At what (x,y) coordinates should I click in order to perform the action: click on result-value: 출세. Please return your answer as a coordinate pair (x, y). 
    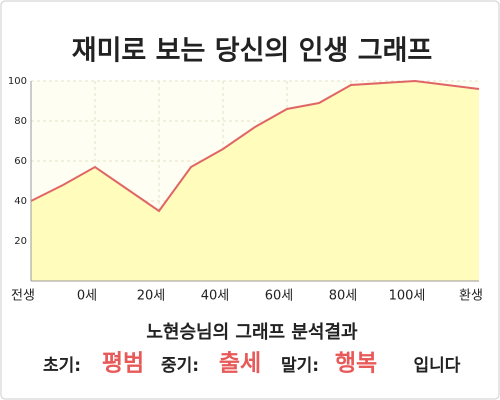
    Looking at the image, I should click on (240, 364).